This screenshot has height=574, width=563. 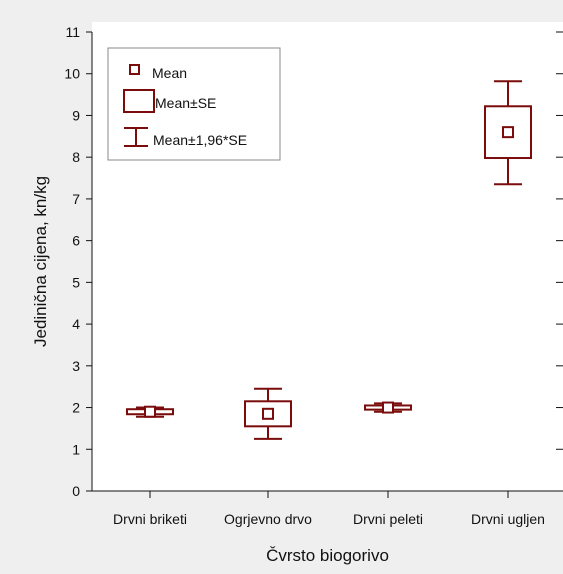 What do you see at coordinates (76, 157) in the screenshot?
I see `y-tick-label: 8` at bounding box center [76, 157].